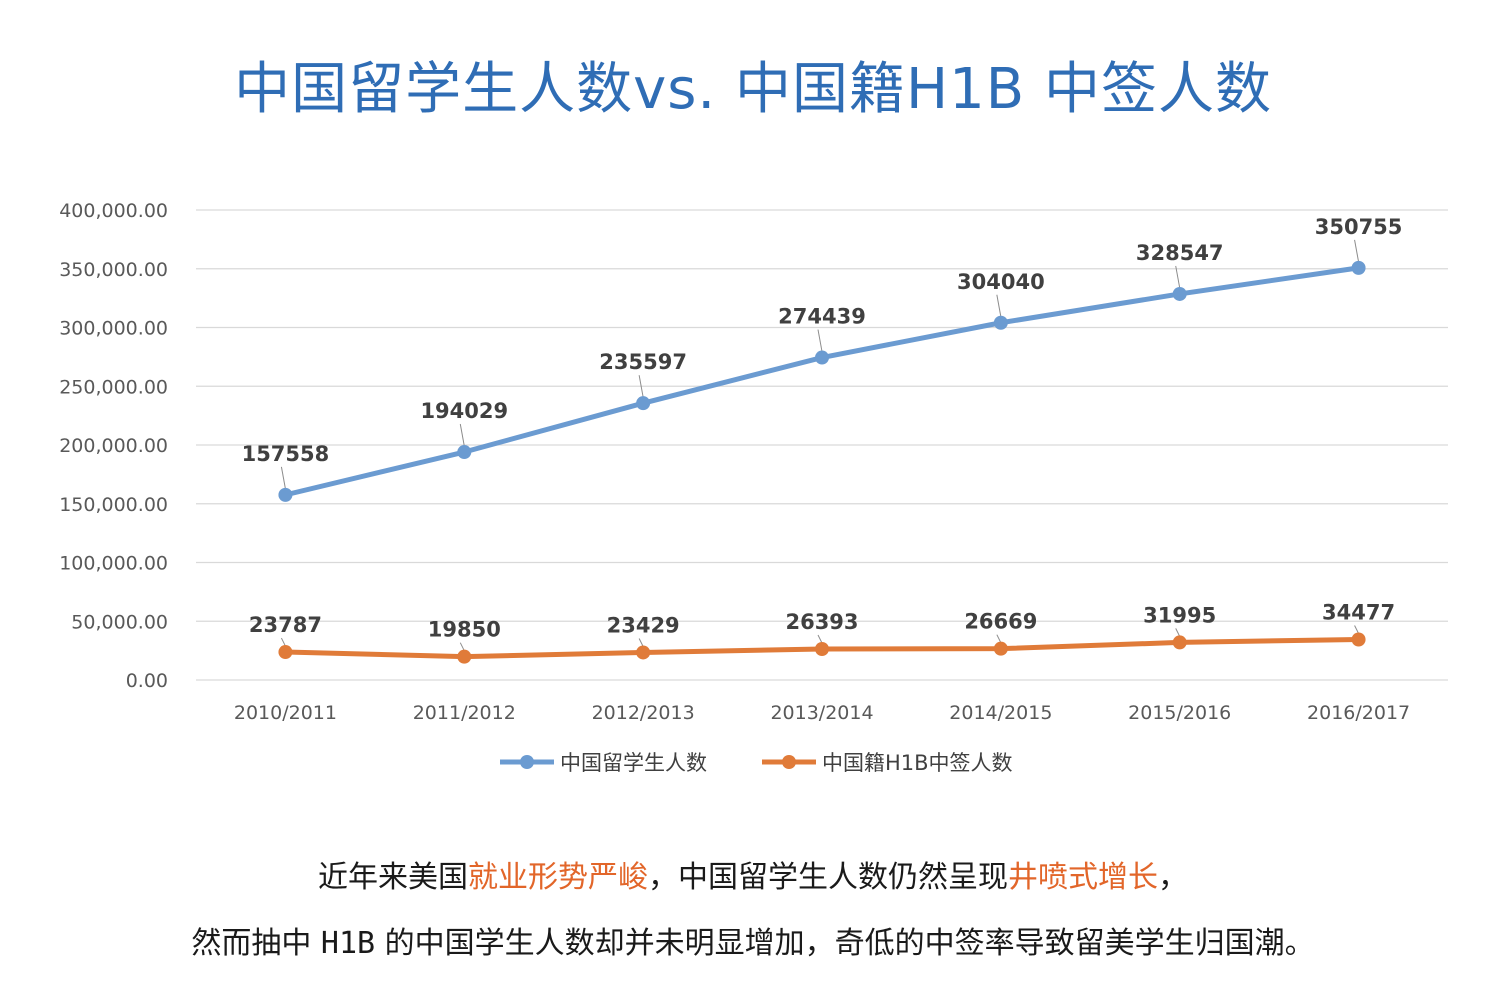  Describe the element at coordinates (845, 943) in the screenshot. I see `caption-text: 的中国学生人数却并未明显增加，奇低的中签率导致留美学生归国潮。` at that location.